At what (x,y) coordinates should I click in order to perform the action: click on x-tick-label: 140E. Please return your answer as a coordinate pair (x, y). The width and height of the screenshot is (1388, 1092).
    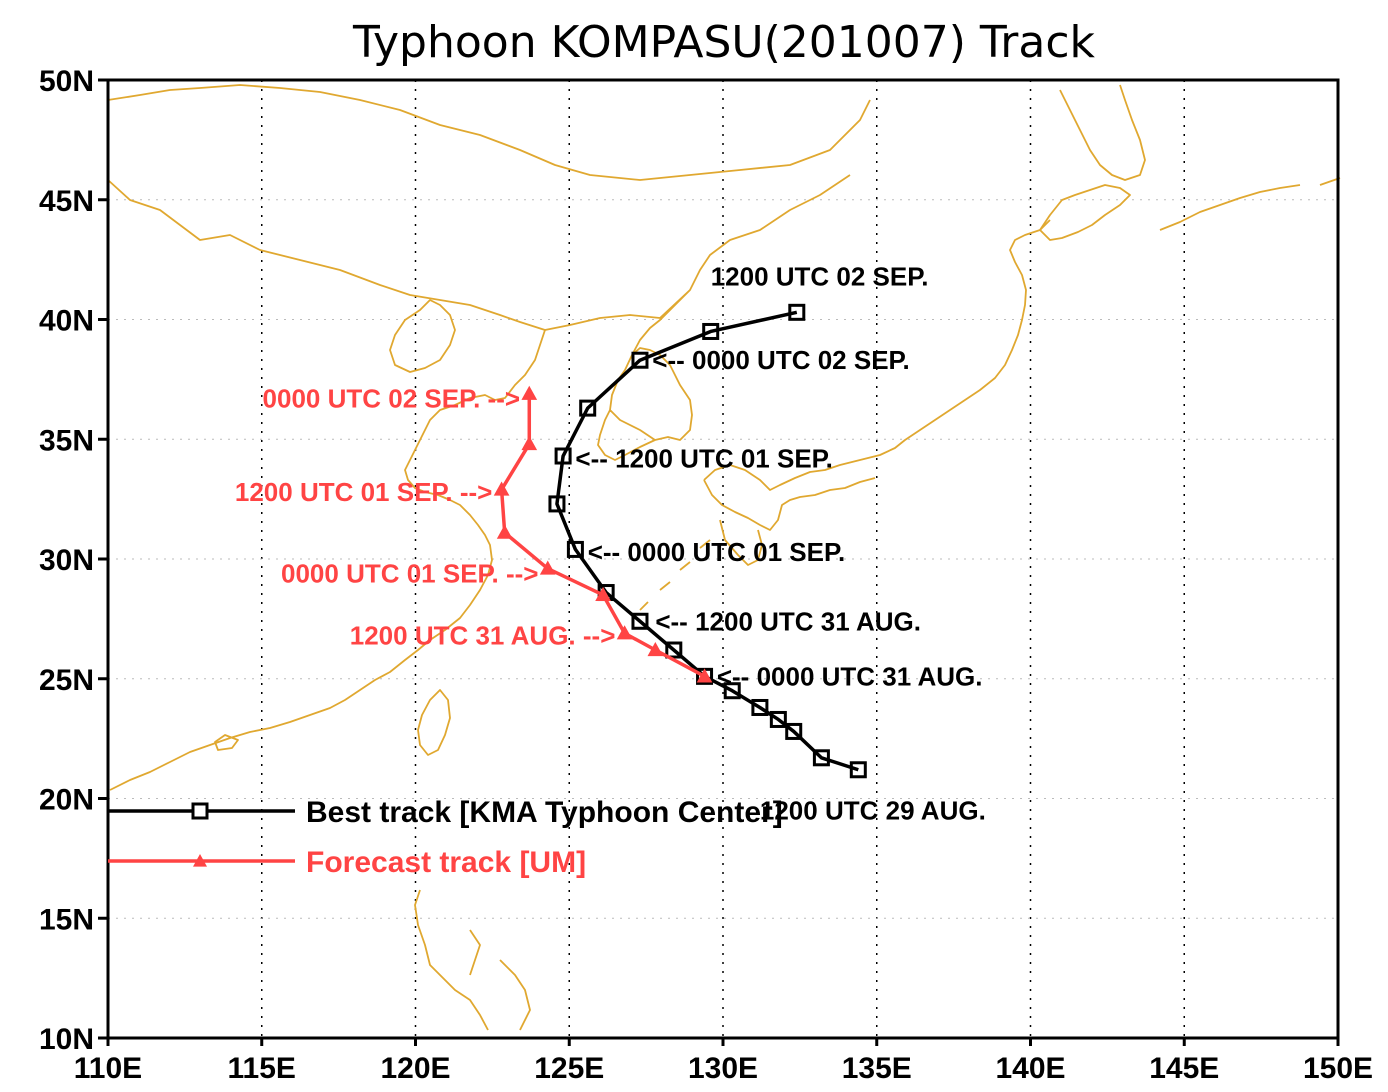
    Looking at the image, I should click on (1030, 1068).